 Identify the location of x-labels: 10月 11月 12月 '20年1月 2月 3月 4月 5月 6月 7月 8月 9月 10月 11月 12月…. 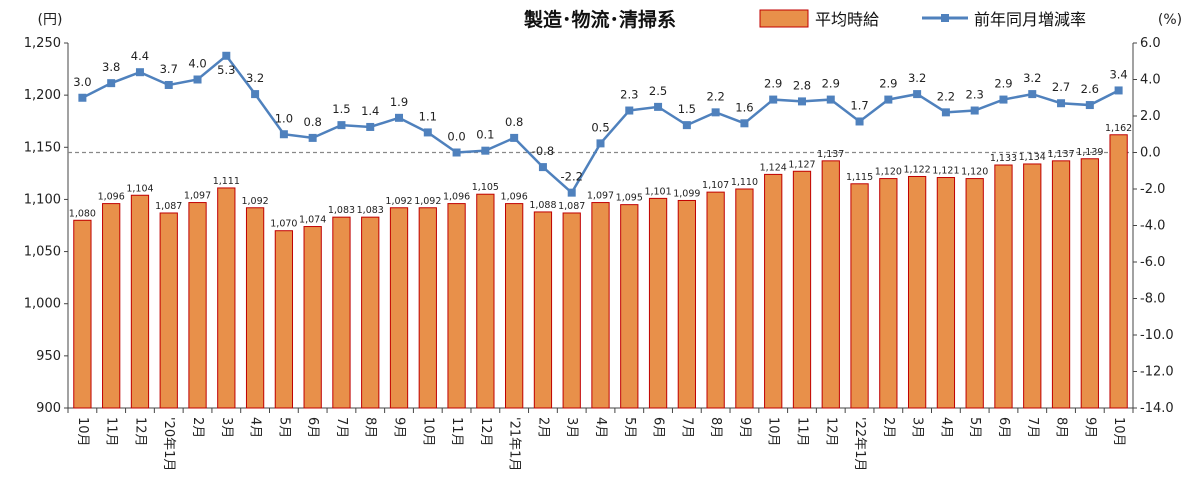
(600, 444).